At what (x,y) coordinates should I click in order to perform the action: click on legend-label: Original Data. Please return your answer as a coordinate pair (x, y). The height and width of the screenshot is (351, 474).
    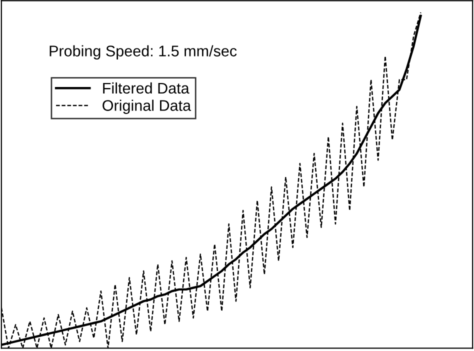
    Looking at the image, I should click on (147, 107).